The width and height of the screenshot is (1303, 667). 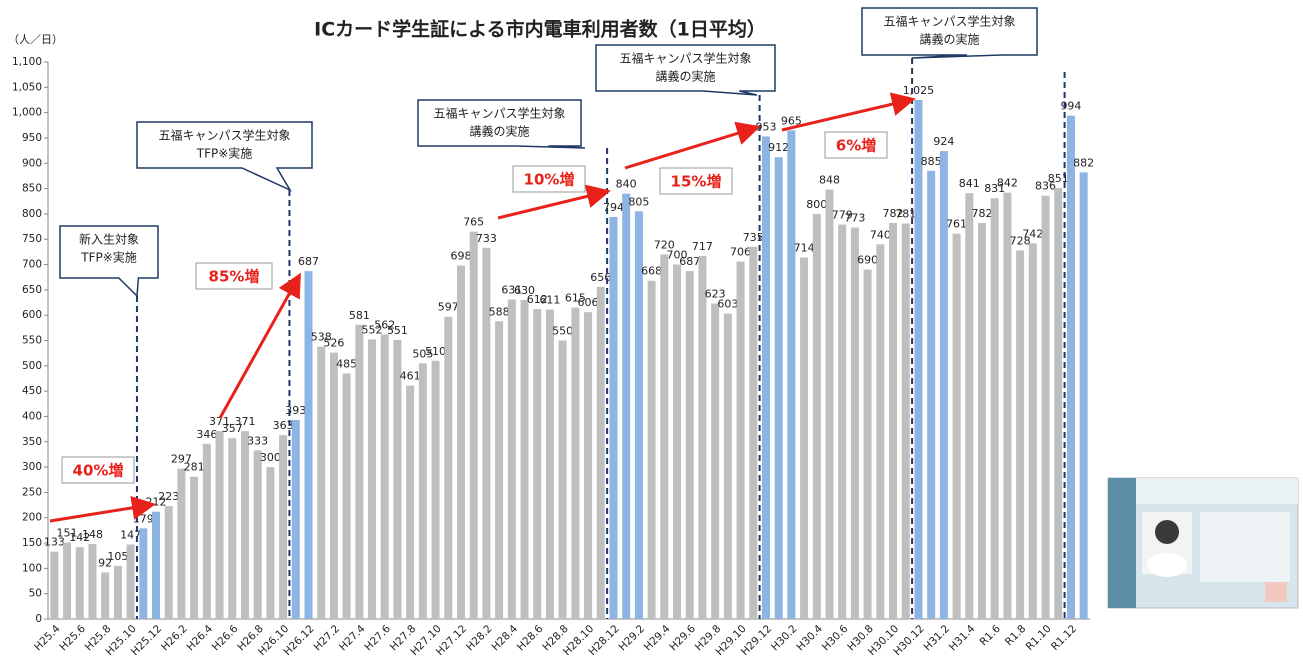 I want to click on x-tick-label: R1.12, so click(x=1064, y=638).